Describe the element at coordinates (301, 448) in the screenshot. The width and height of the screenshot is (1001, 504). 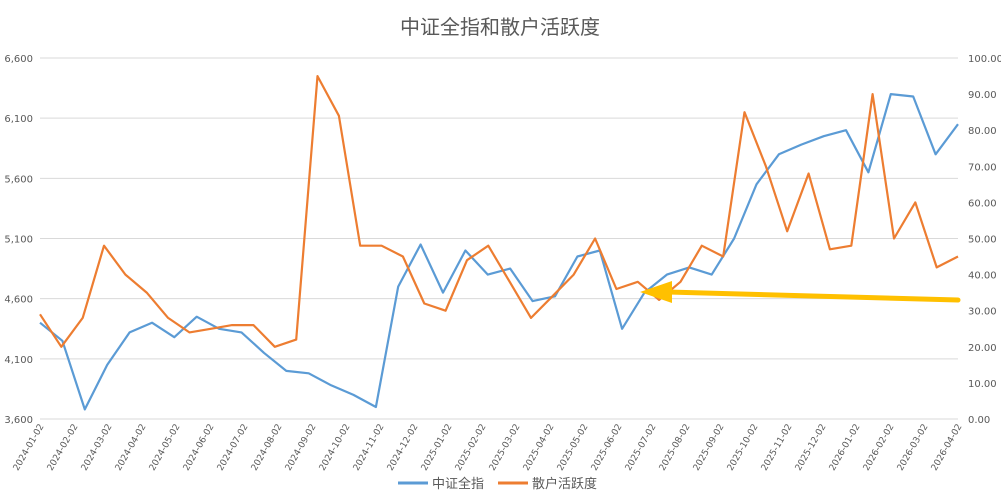
I see `x-tick-label: 2024-09-02` at that location.